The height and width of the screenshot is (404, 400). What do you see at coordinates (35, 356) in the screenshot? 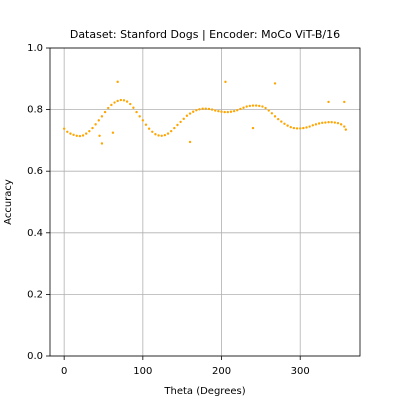
I see `y-tick-label: 0.0` at bounding box center [35, 356].